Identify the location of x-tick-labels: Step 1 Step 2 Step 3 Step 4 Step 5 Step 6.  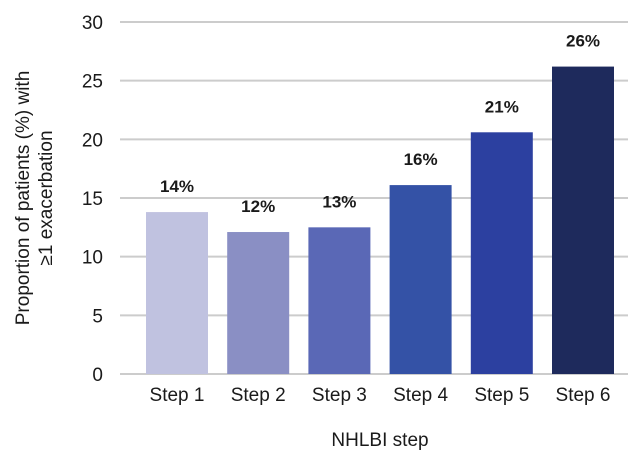
(380, 395).